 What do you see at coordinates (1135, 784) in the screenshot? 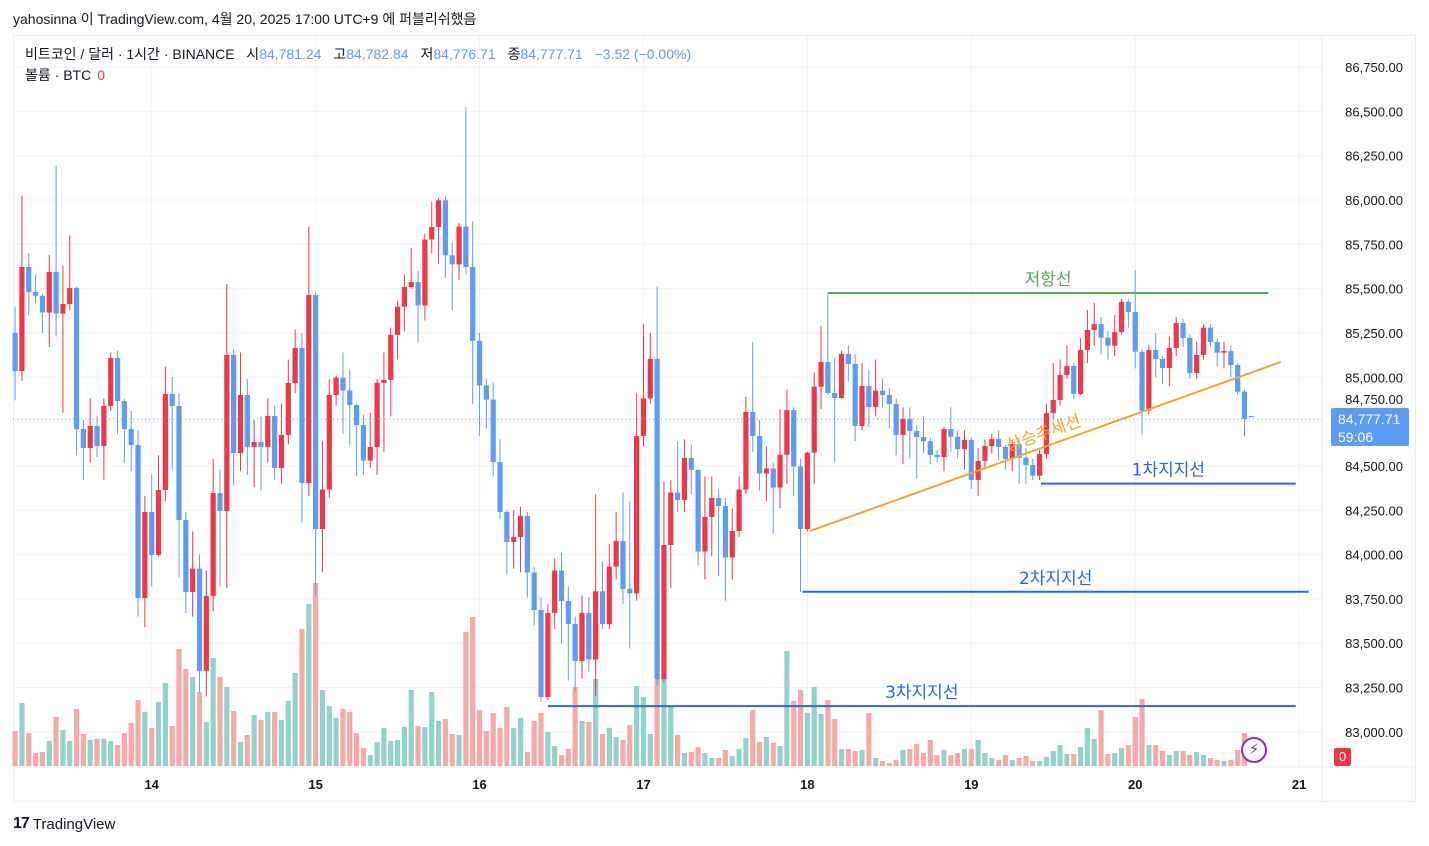
I see `time-tick-label: 20` at bounding box center [1135, 784].